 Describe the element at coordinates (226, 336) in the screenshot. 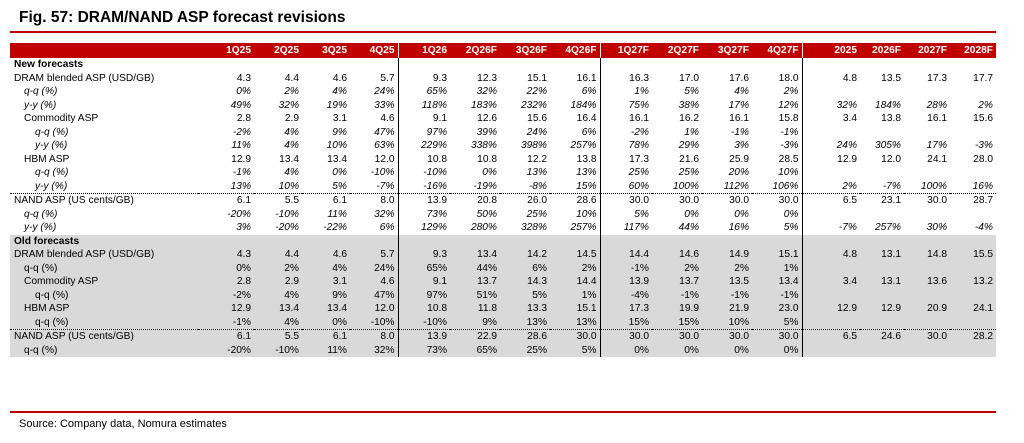

I see `table-cell: 6.1` at that location.